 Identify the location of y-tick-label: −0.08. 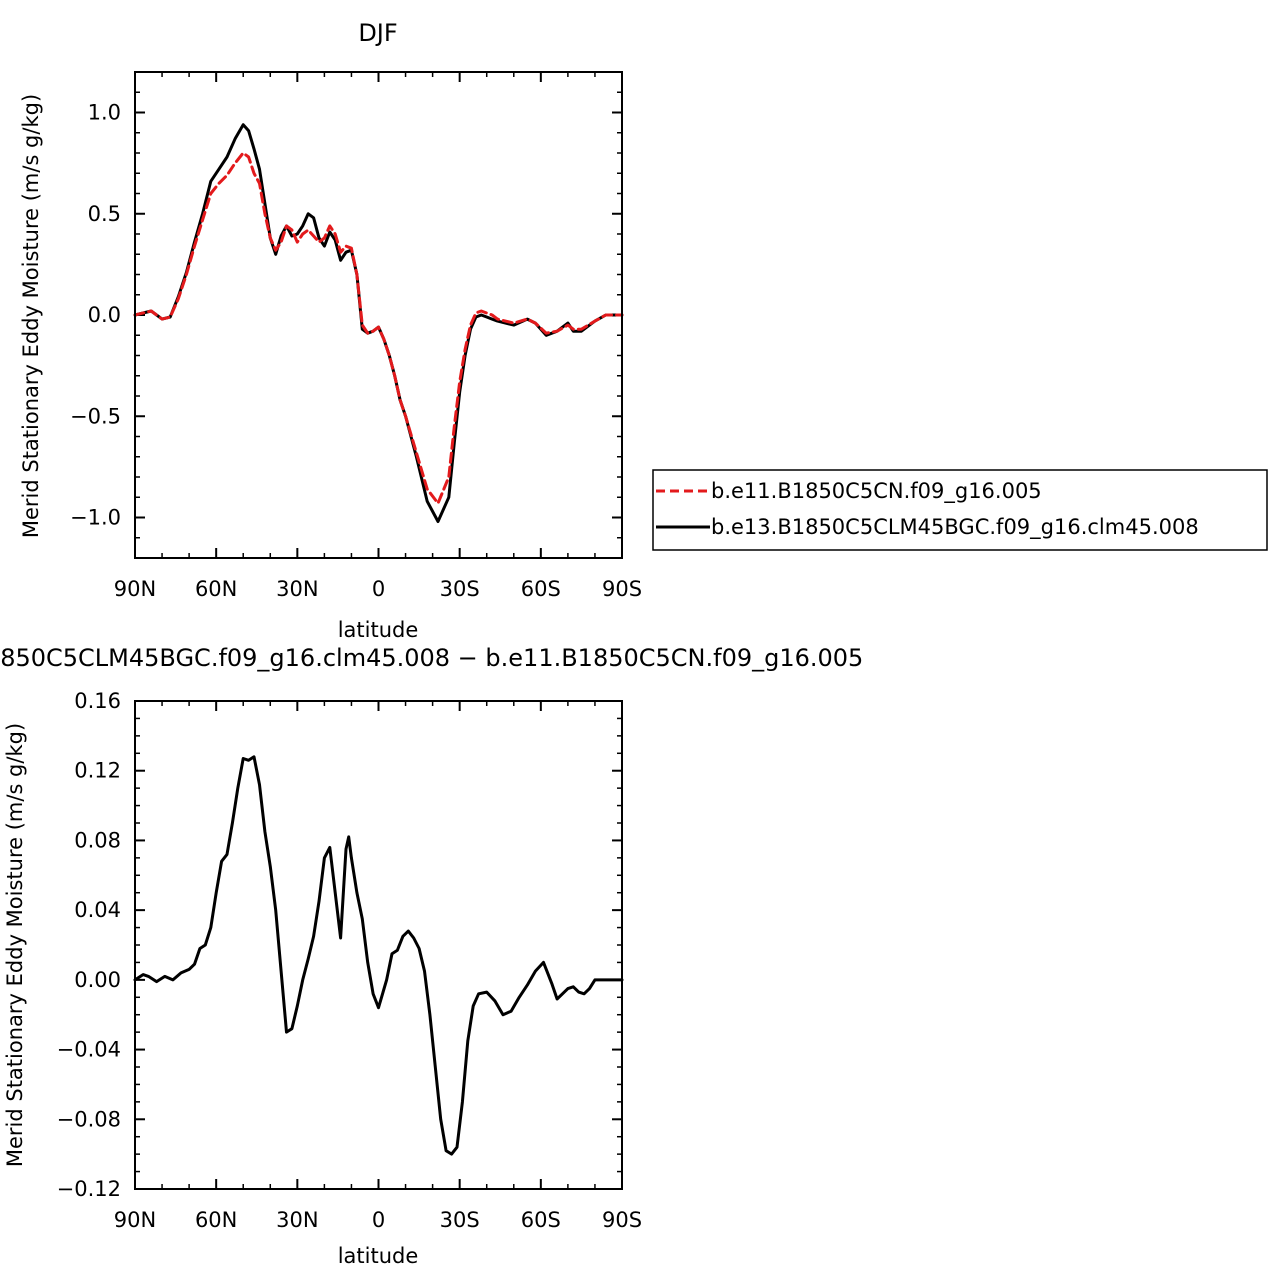
(89, 1119).